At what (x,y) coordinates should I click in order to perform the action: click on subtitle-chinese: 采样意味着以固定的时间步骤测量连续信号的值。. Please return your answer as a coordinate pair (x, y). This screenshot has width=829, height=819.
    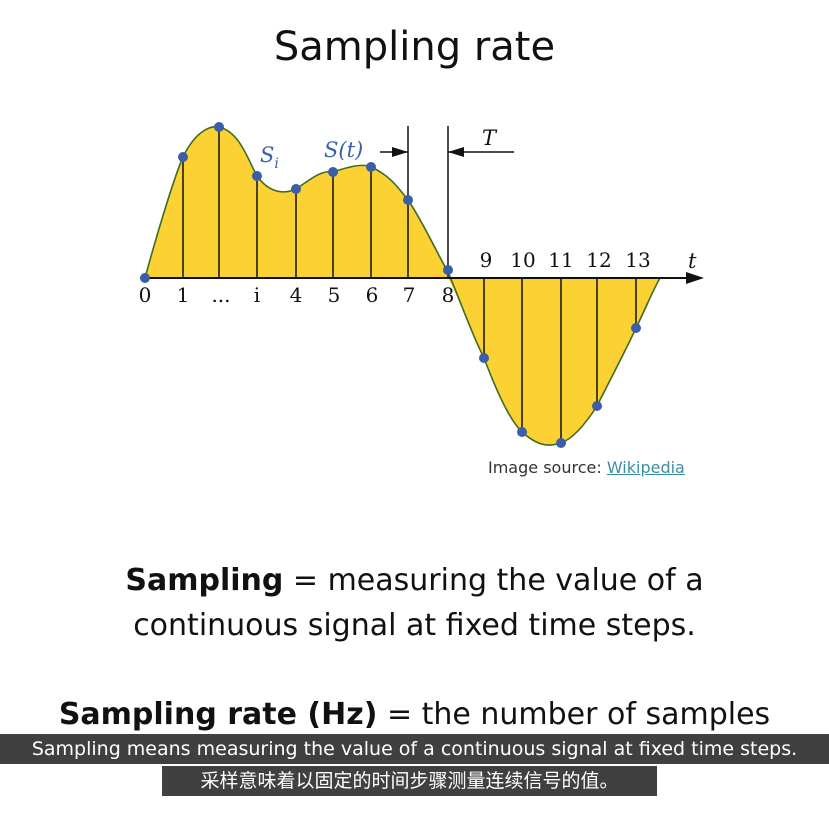
    Looking at the image, I should click on (409, 781).